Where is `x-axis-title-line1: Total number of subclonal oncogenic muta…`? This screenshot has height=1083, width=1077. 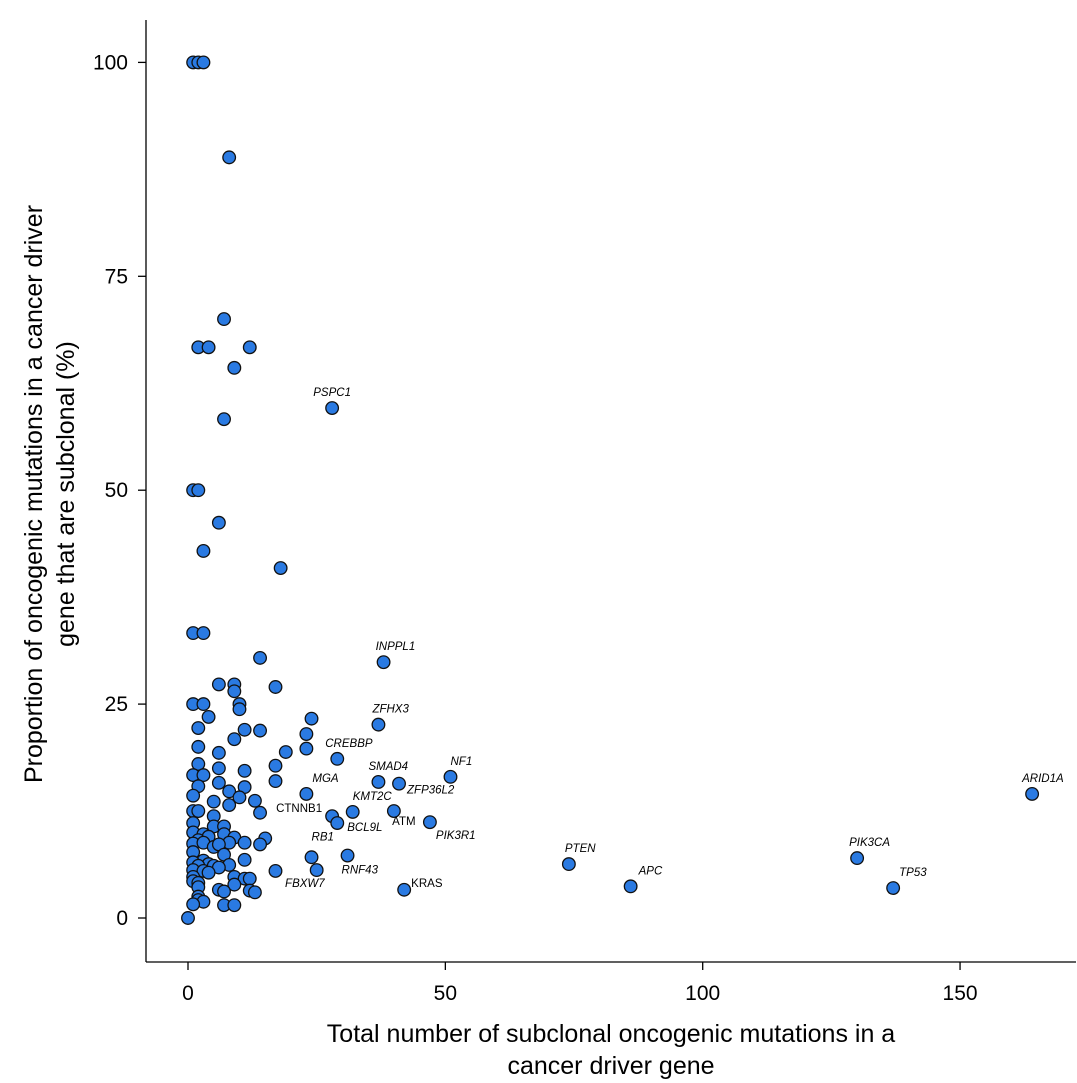 x-axis-title-line1: Total number of subclonal oncogenic muta… is located at coordinates (611, 1034).